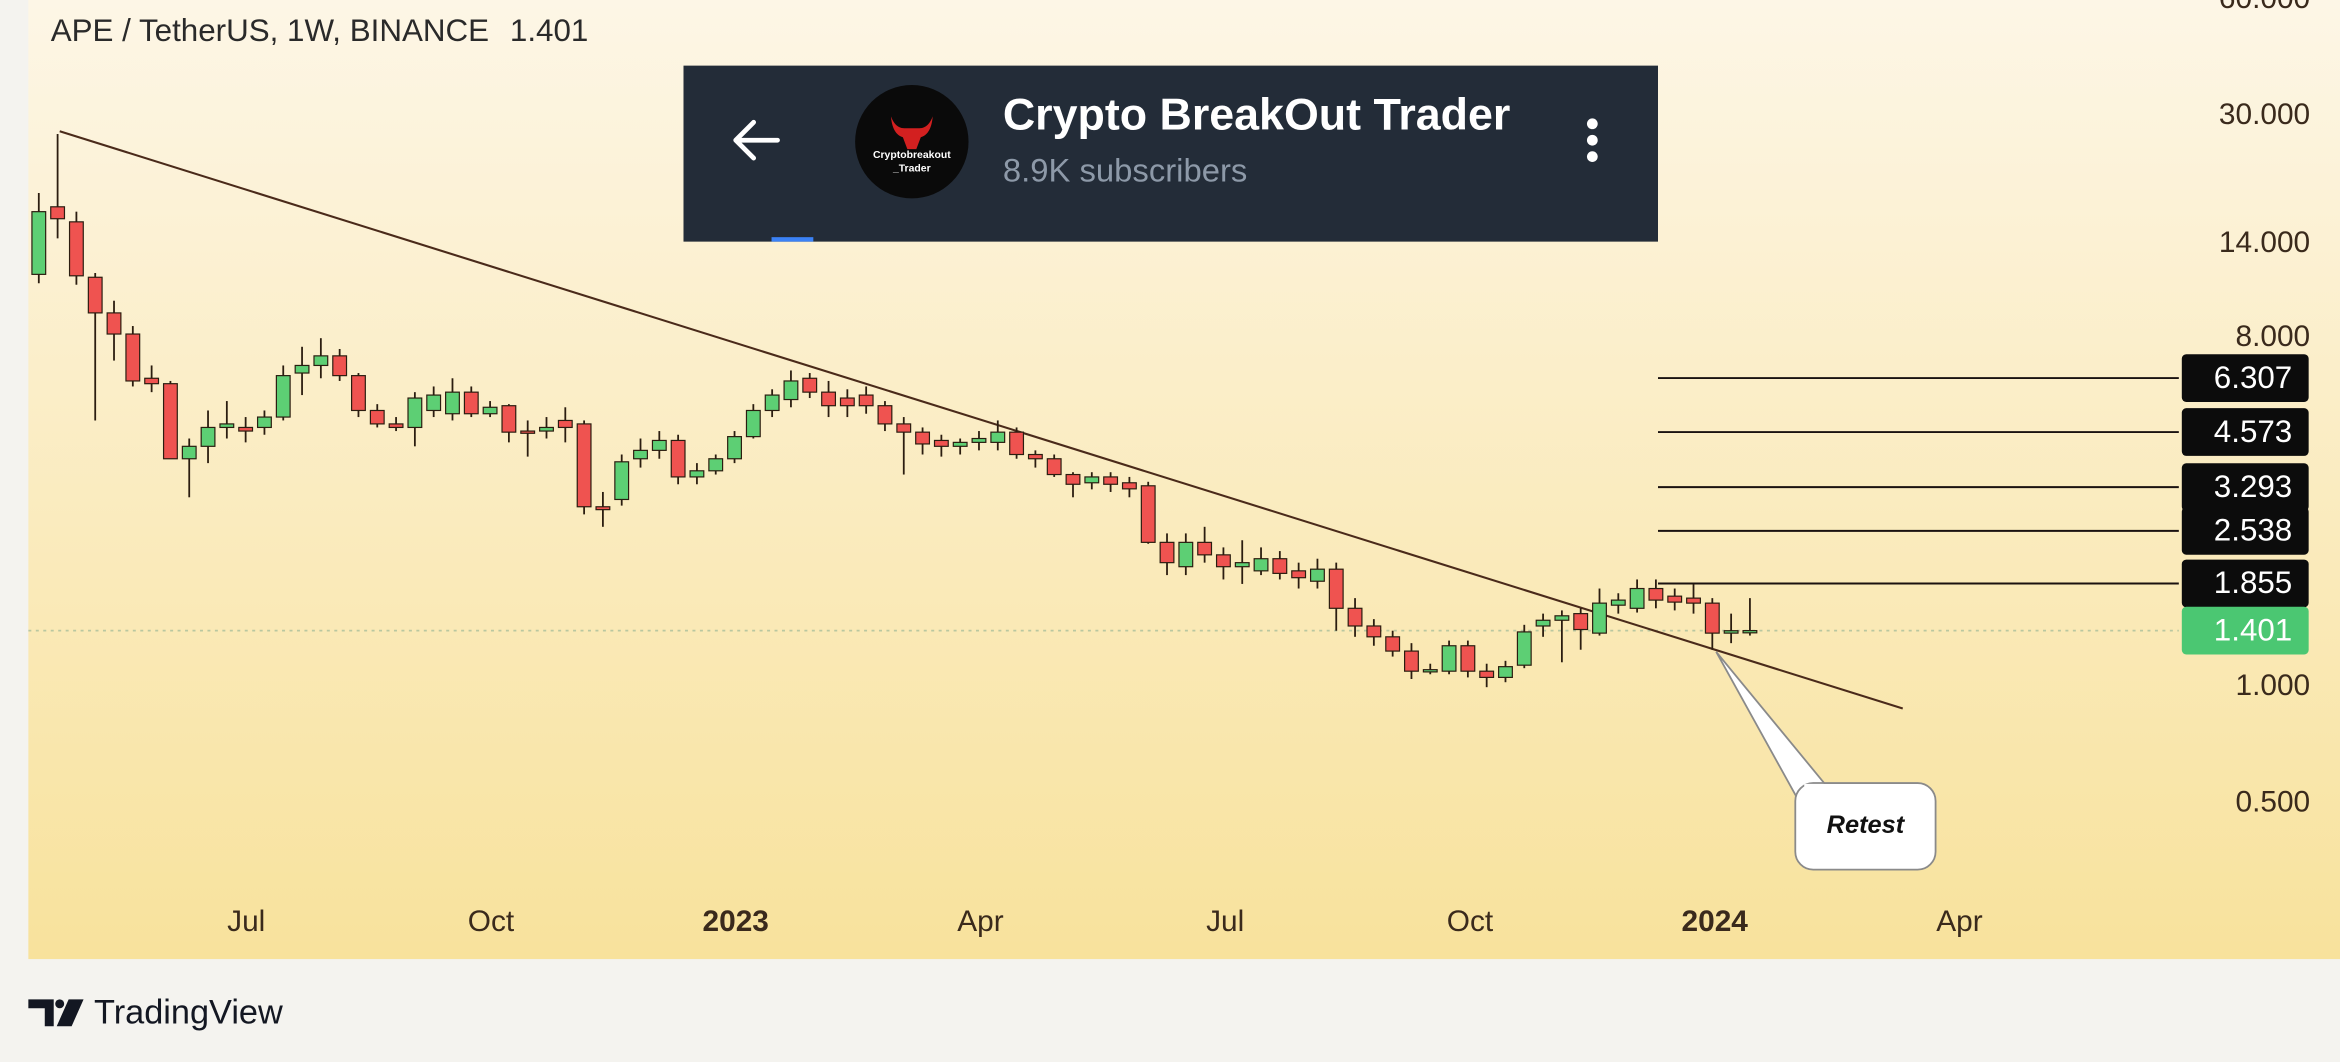 Image resolution: width=2340 pixels, height=1062 pixels. What do you see at coordinates (2253, 431) in the screenshot?
I see `level-label: 4.573` at bounding box center [2253, 431].